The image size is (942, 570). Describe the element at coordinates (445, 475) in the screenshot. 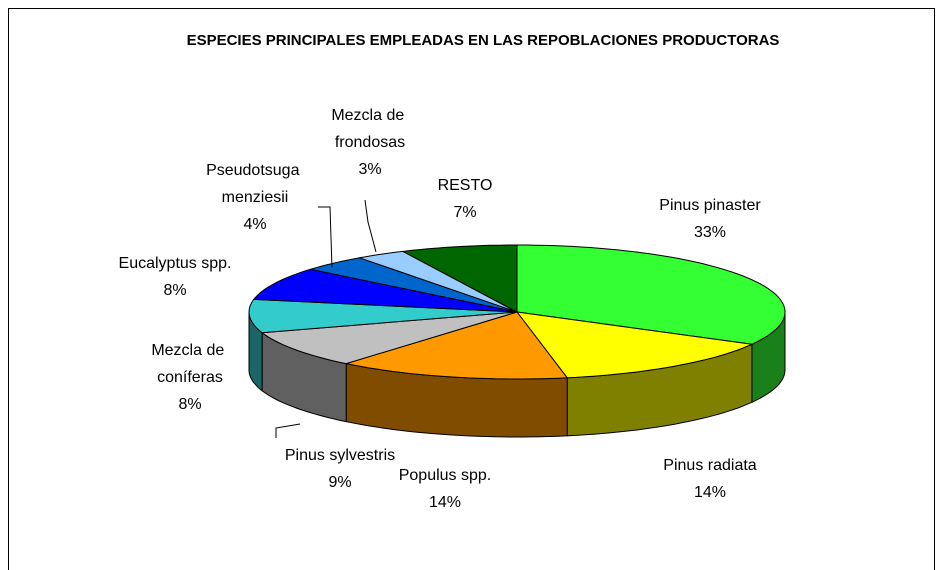

I see `slice-label: Populus spp.` at that location.